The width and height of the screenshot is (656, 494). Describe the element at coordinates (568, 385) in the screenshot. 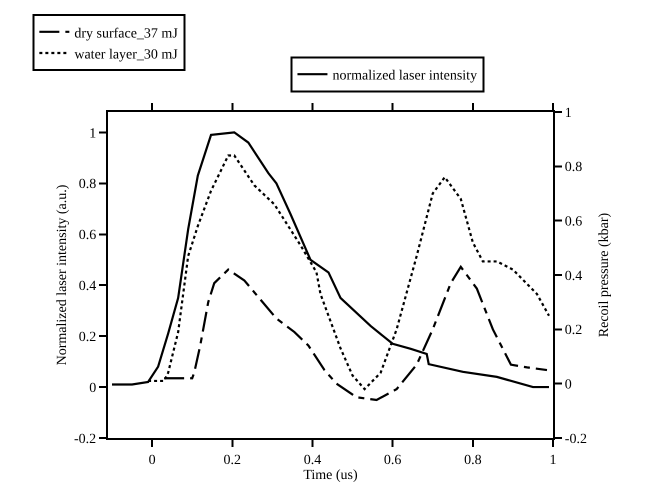

I see `y2-tick-label: 0` at that location.